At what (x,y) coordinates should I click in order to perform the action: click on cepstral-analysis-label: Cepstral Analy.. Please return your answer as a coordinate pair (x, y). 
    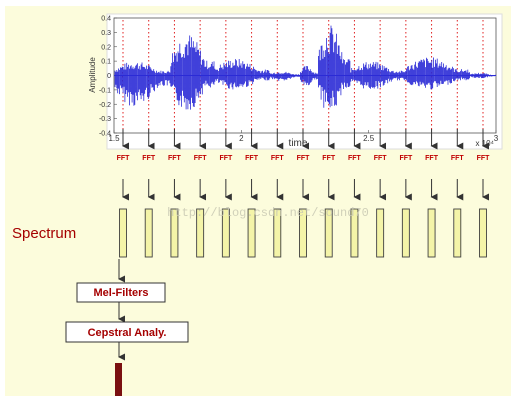
    Looking at the image, I should click on (127, 333).